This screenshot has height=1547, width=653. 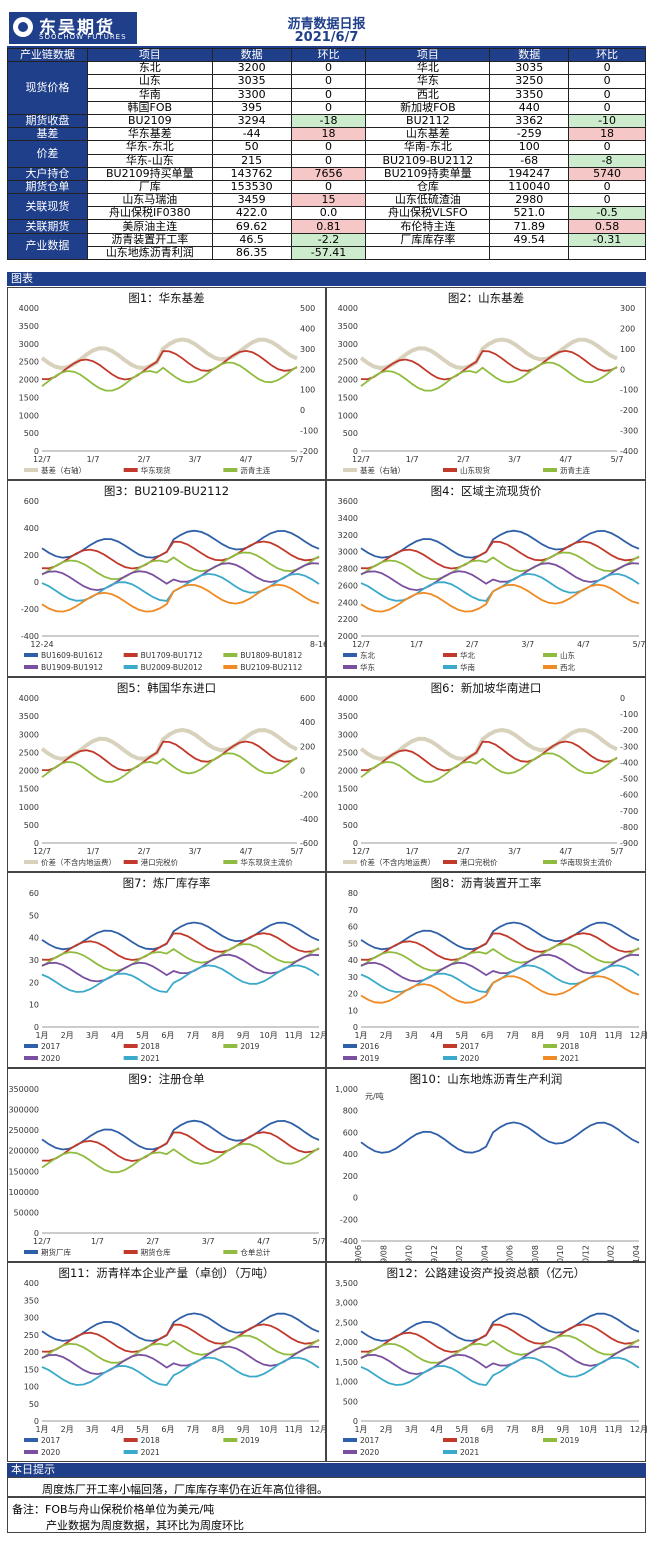 I want to click on y2-tick-label: -400, so click(x=629, y=451).